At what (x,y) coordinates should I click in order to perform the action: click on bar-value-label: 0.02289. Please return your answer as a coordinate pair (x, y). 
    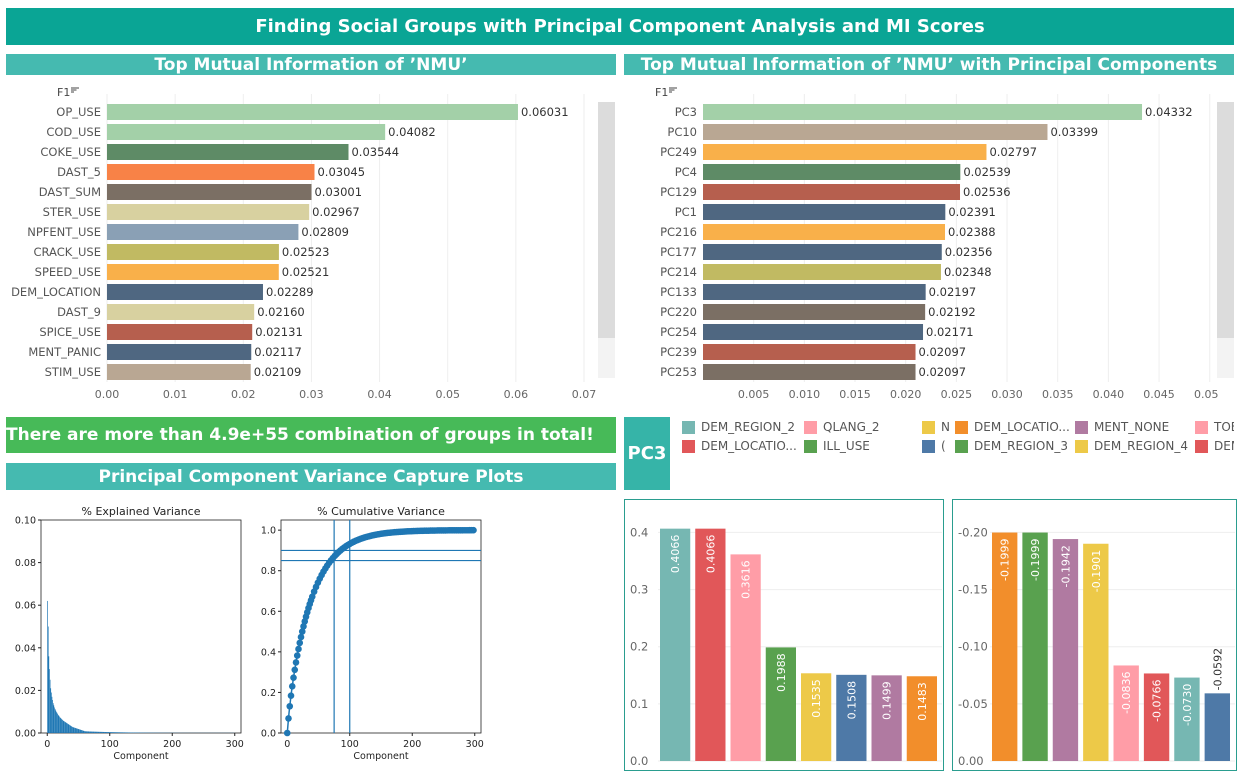
    Looking at the image, I should click on (290, 292).